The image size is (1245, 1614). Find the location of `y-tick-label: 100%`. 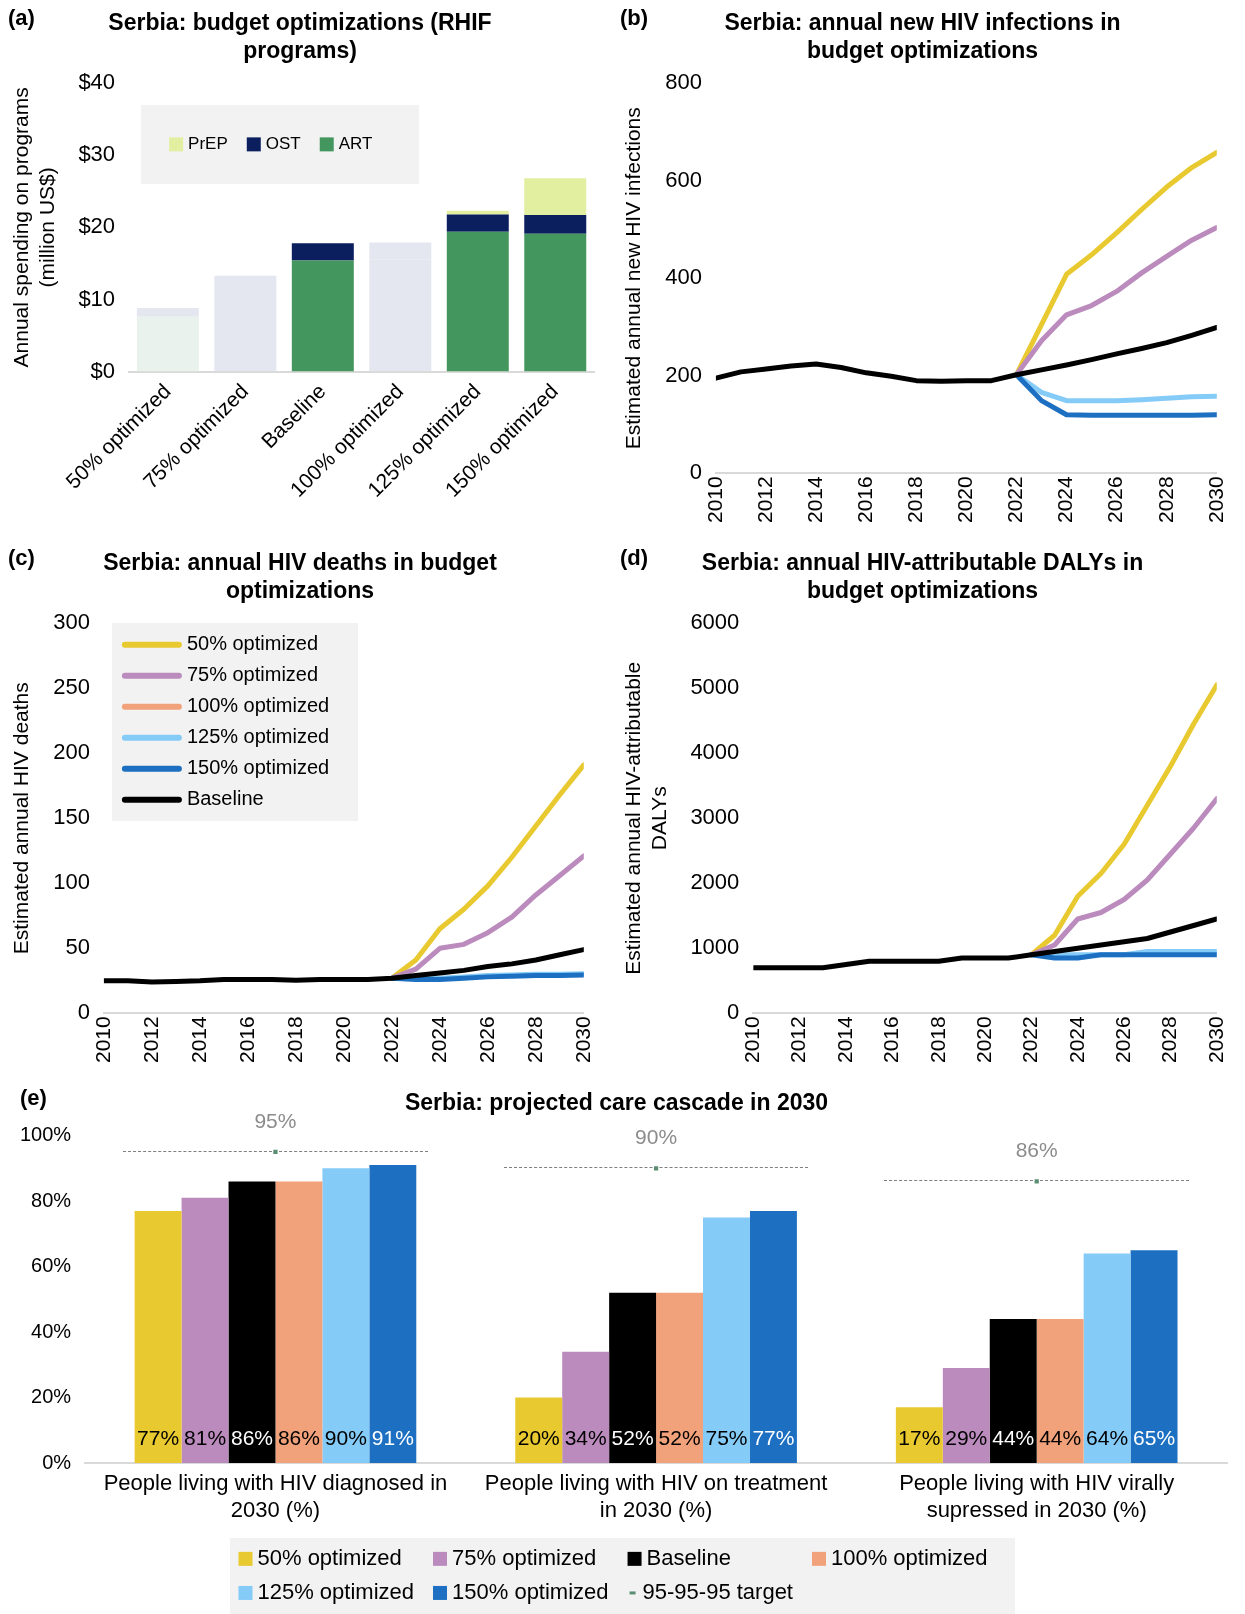

y-tick-label: 100% is located at coordinates (46, 1134).